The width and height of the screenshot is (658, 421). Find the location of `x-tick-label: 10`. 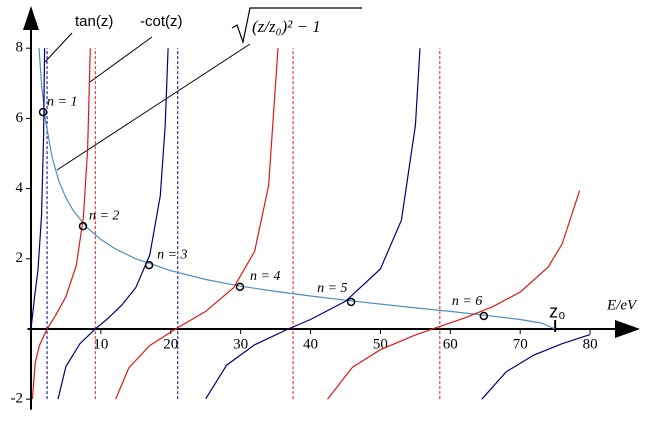

x-tick-label: 10 is located at coordinates (100, 344).